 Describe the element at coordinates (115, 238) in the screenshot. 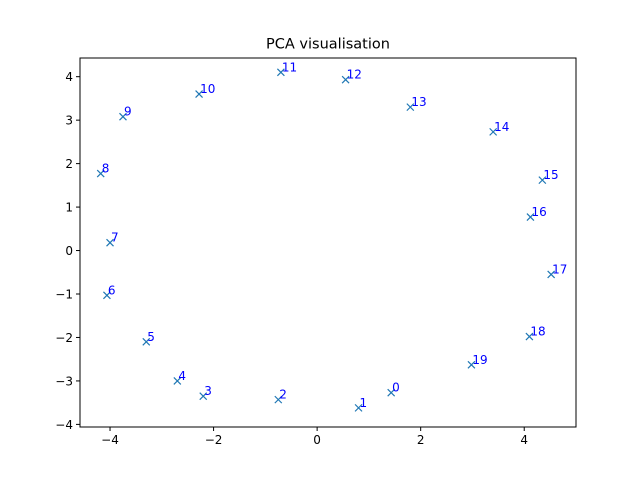

I see `point-label: 7` at that location.